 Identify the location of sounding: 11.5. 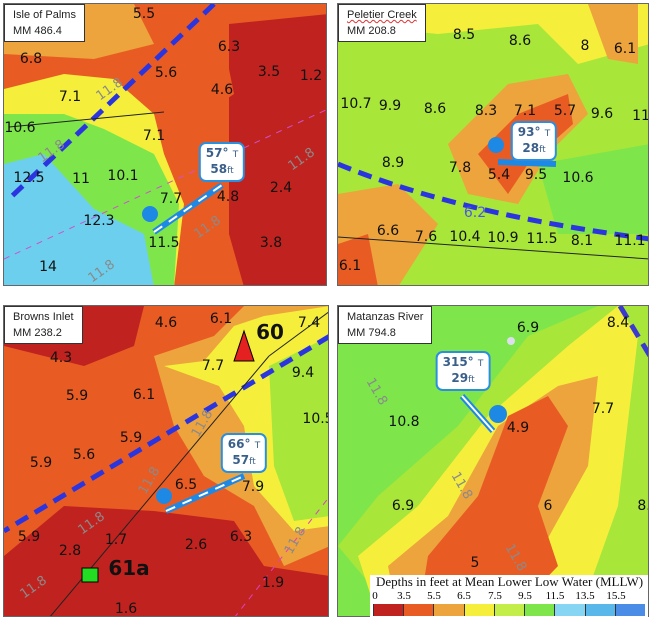
(542, 239).